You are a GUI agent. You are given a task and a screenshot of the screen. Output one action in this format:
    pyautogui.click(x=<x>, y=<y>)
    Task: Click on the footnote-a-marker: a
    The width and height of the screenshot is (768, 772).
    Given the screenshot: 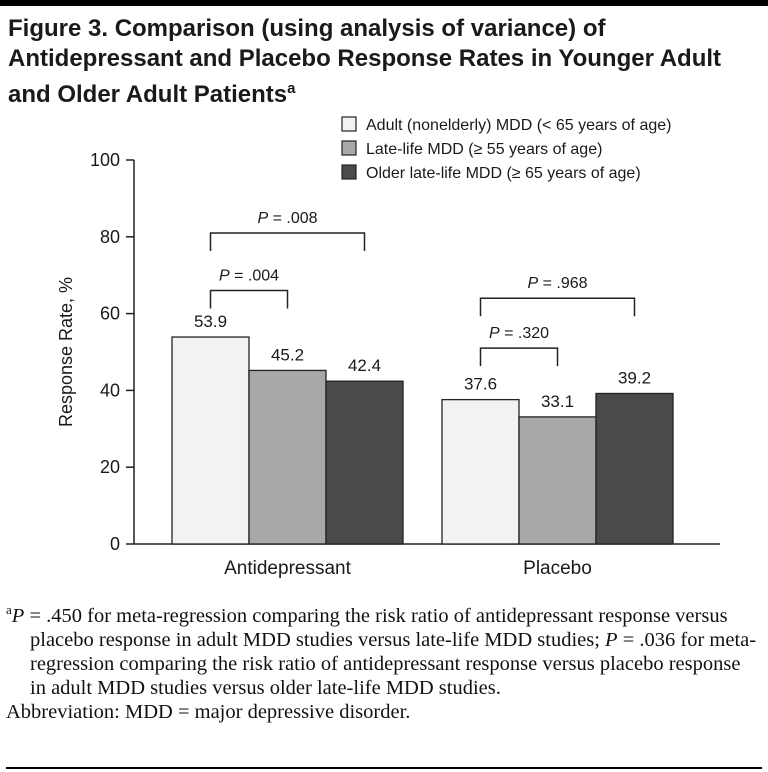 What is the action you would take?
    pyautogui.click(x=9, y=609)
    